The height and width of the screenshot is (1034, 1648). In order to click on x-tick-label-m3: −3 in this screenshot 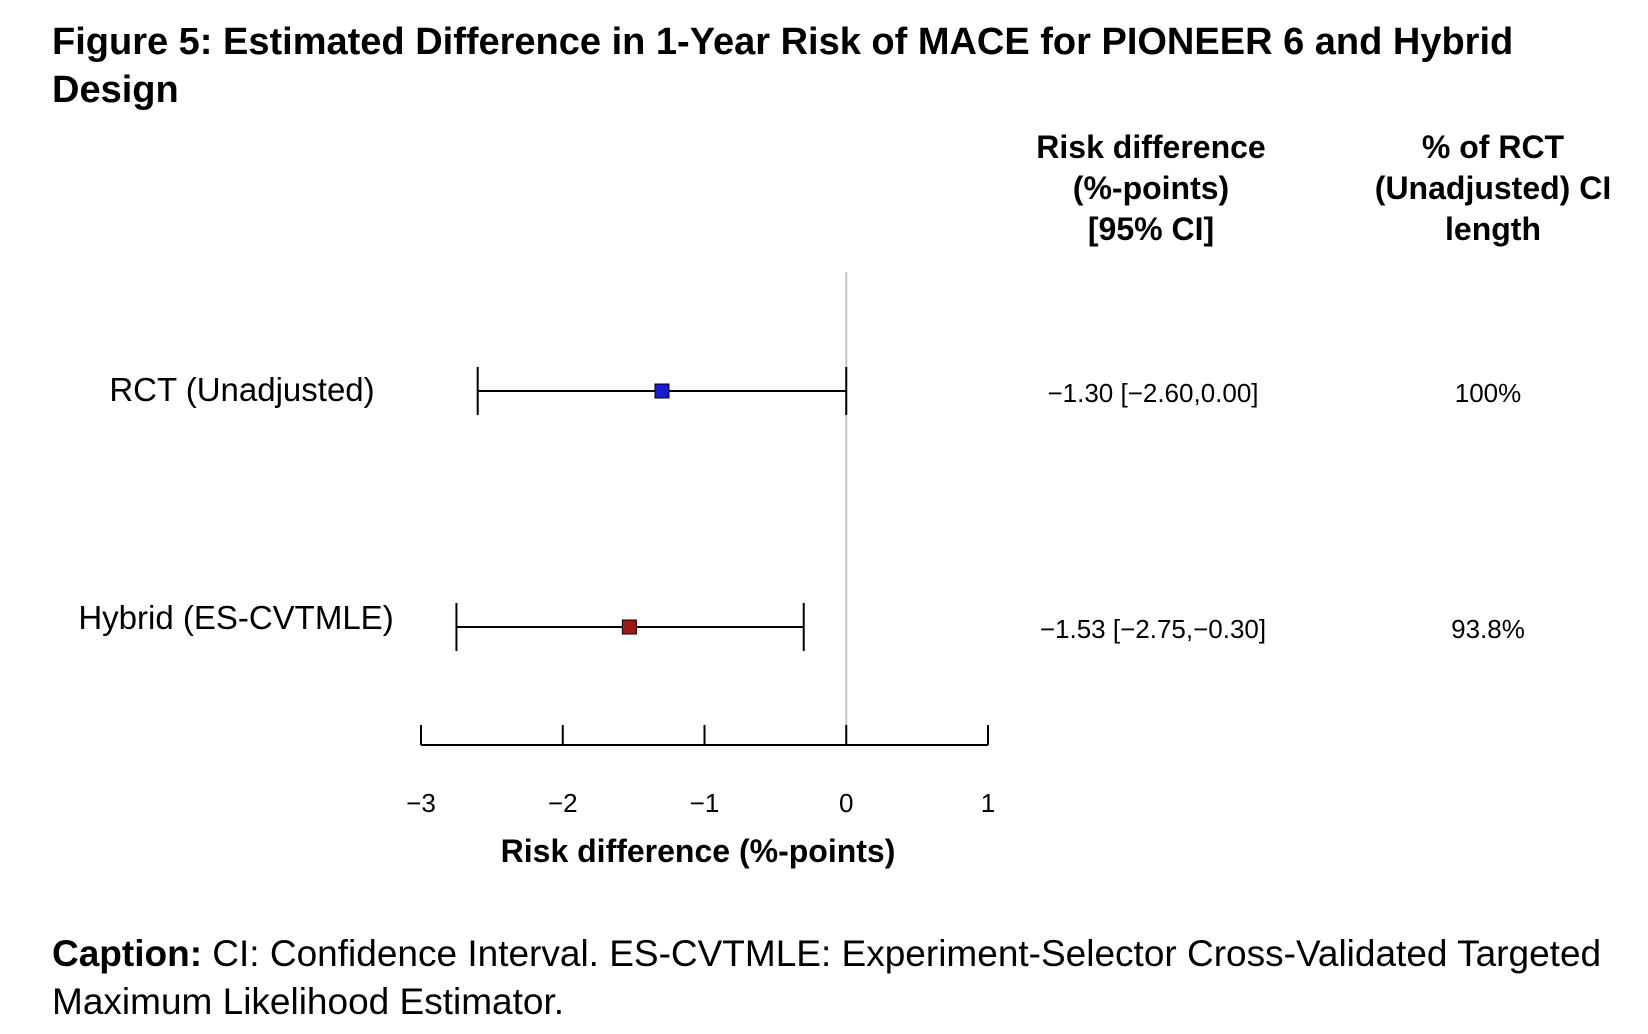, I will do `click(421, 803)`.